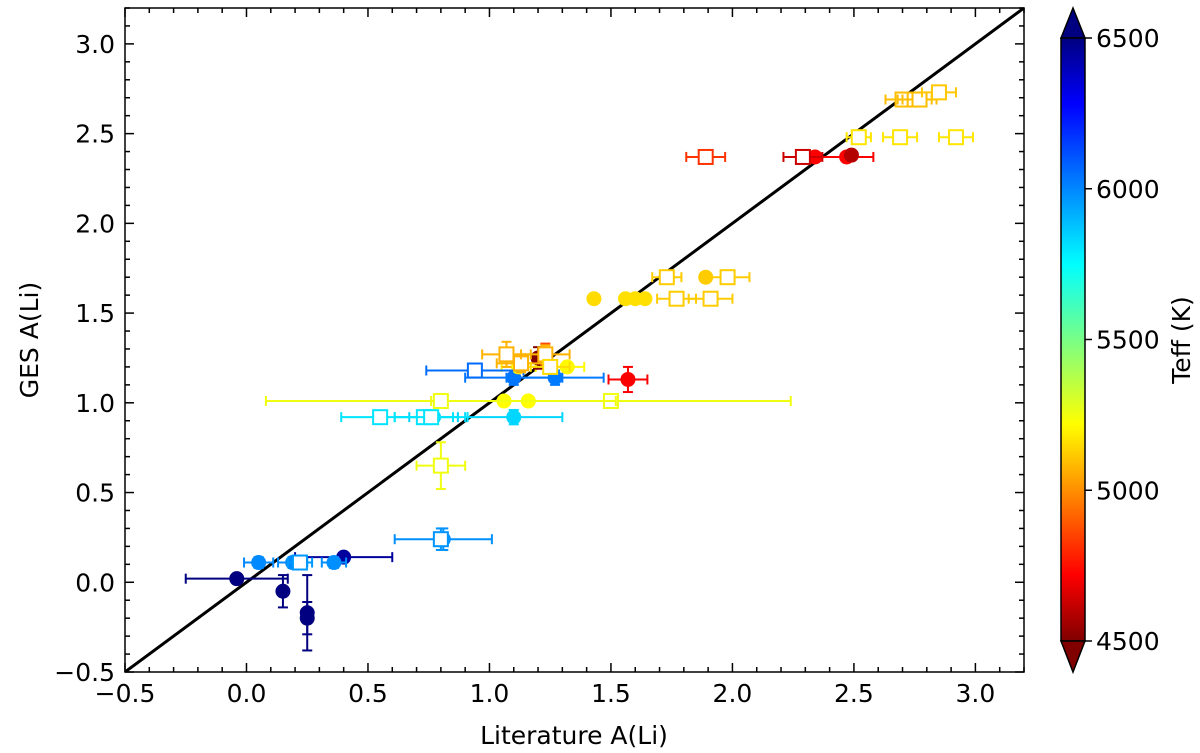 The width and height of the screenshot is (1200, 753). What do you see at coordinates (95, 44) in the screenshot?
I see `y-tick-label: 3.0` at bounding box center [95, 44].